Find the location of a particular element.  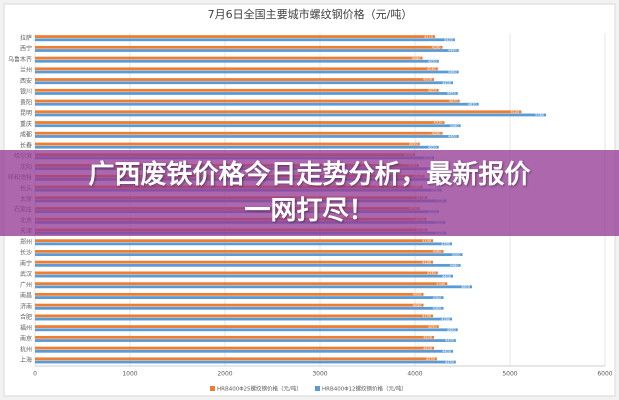

legend-label: HRB400Φ25螺纹钢价格（元/吨） is located at coordinates (259, 389).